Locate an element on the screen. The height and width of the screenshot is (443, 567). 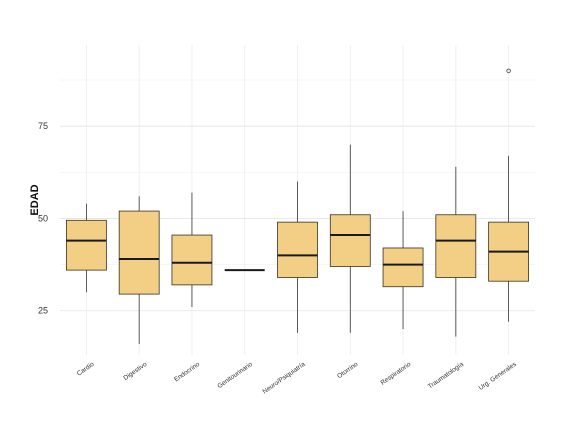
x-tick-label: Digestivo is located at coordinates (135, 371).